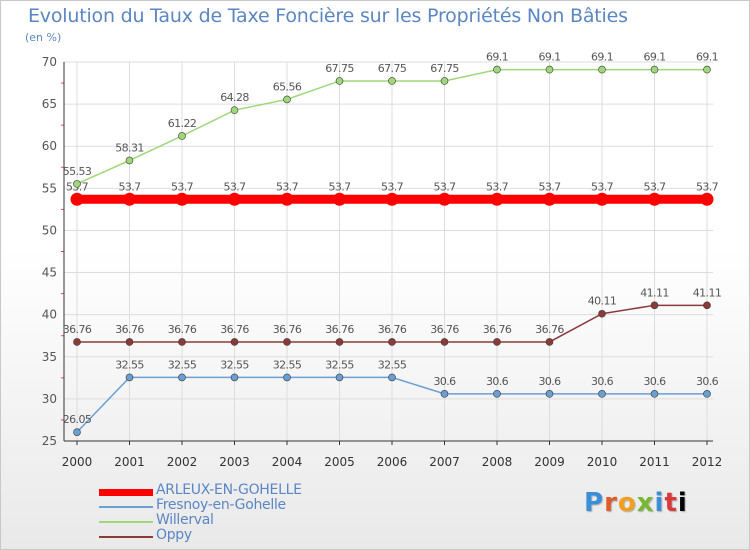 This screenshot has height=550, width=750. What do you see at coordinates (49, 230) in the screenshot?
I see `y-tick-label: 50` at bounding box center [49, 230].